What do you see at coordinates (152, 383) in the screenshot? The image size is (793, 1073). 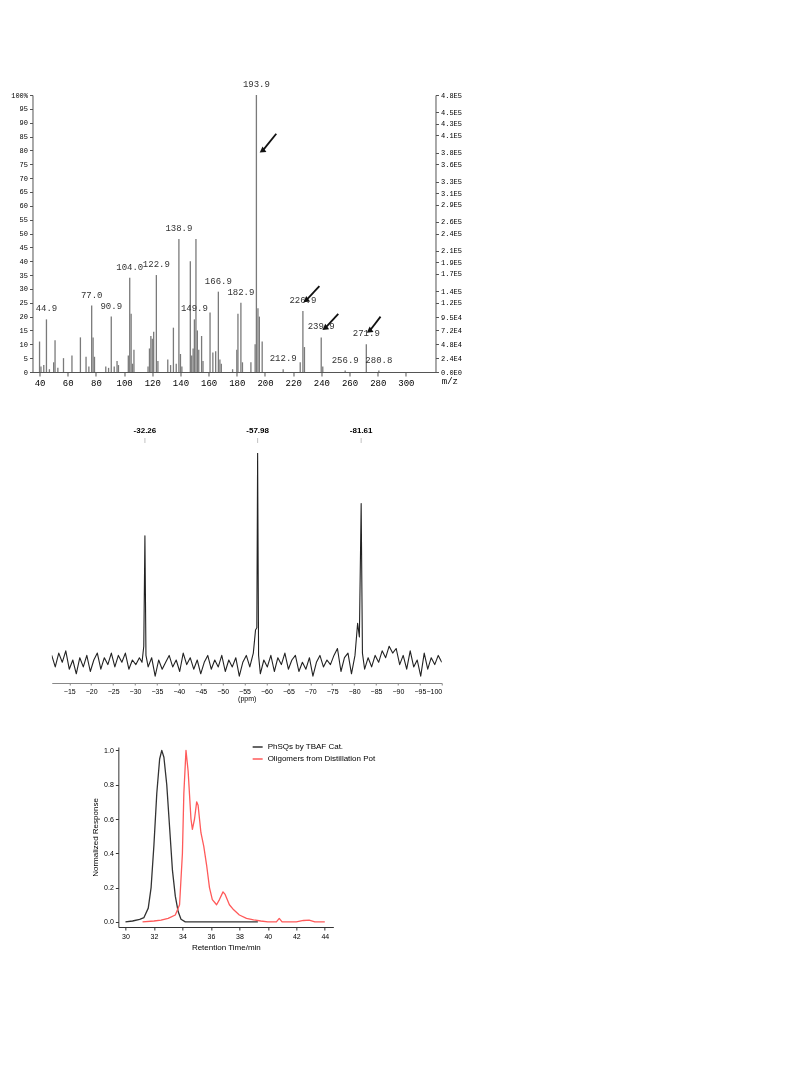 I see `x-tick-label: 120` at bounding box center [152, 383].